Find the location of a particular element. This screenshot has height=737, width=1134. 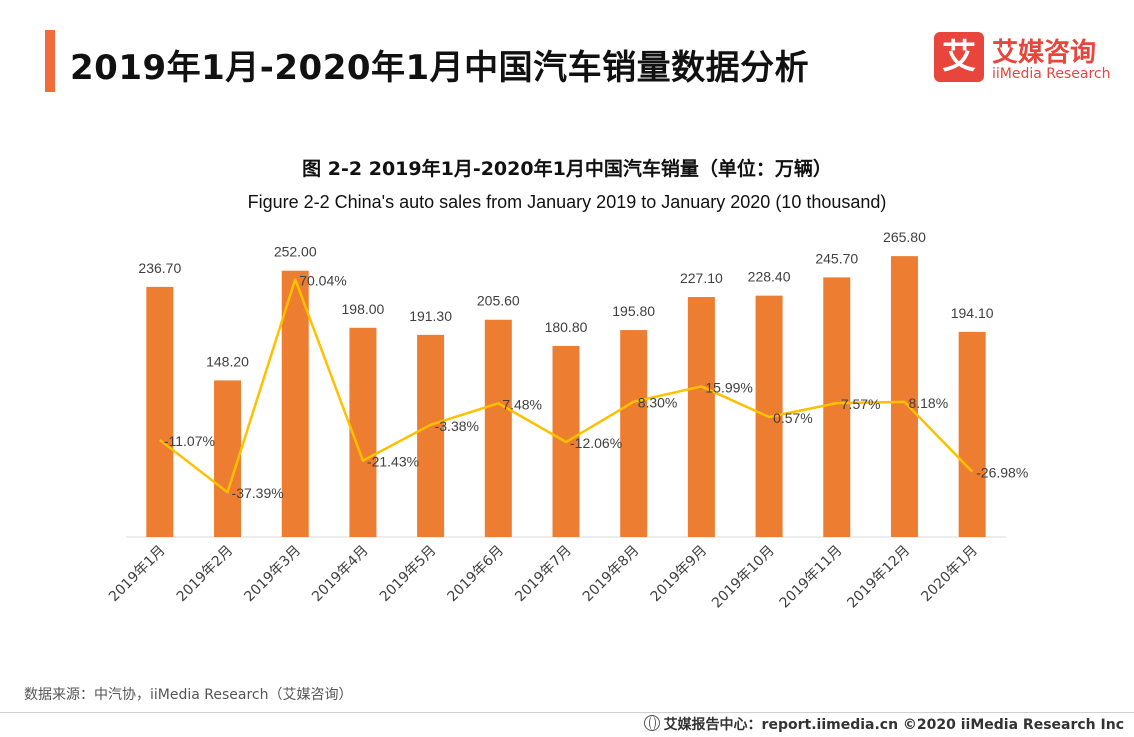

growth-label-2: -37.39% is located at coordinates (258, 493).